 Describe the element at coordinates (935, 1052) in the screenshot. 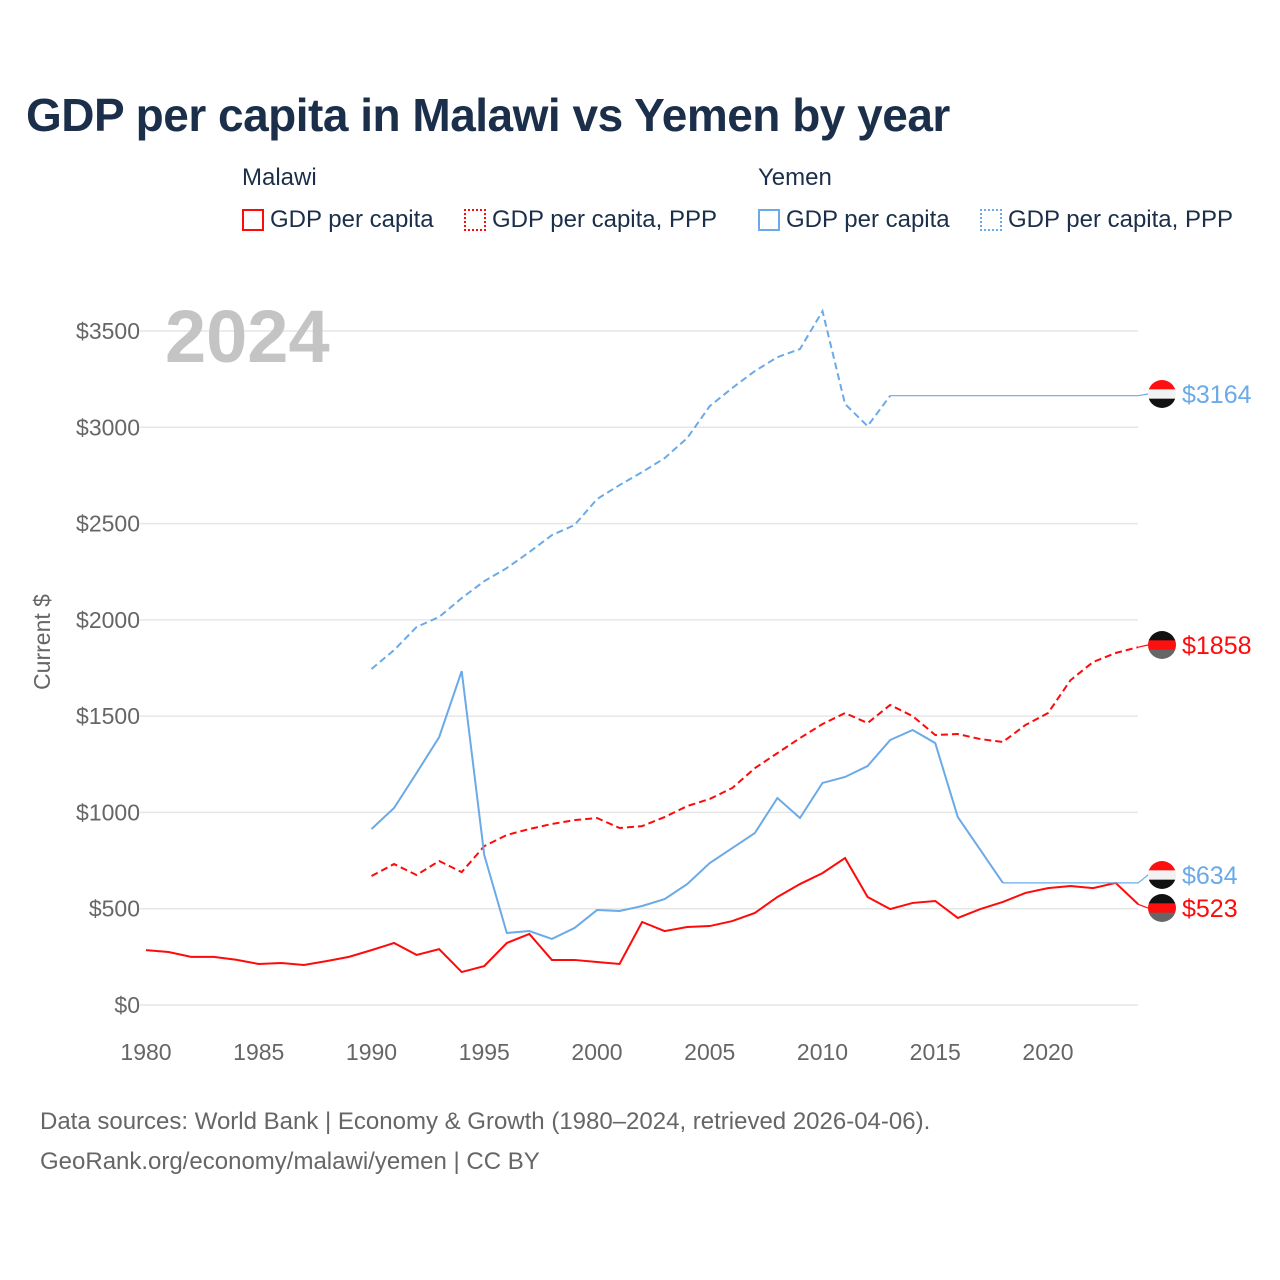

I see `x-tick-label: 2015` at that location.